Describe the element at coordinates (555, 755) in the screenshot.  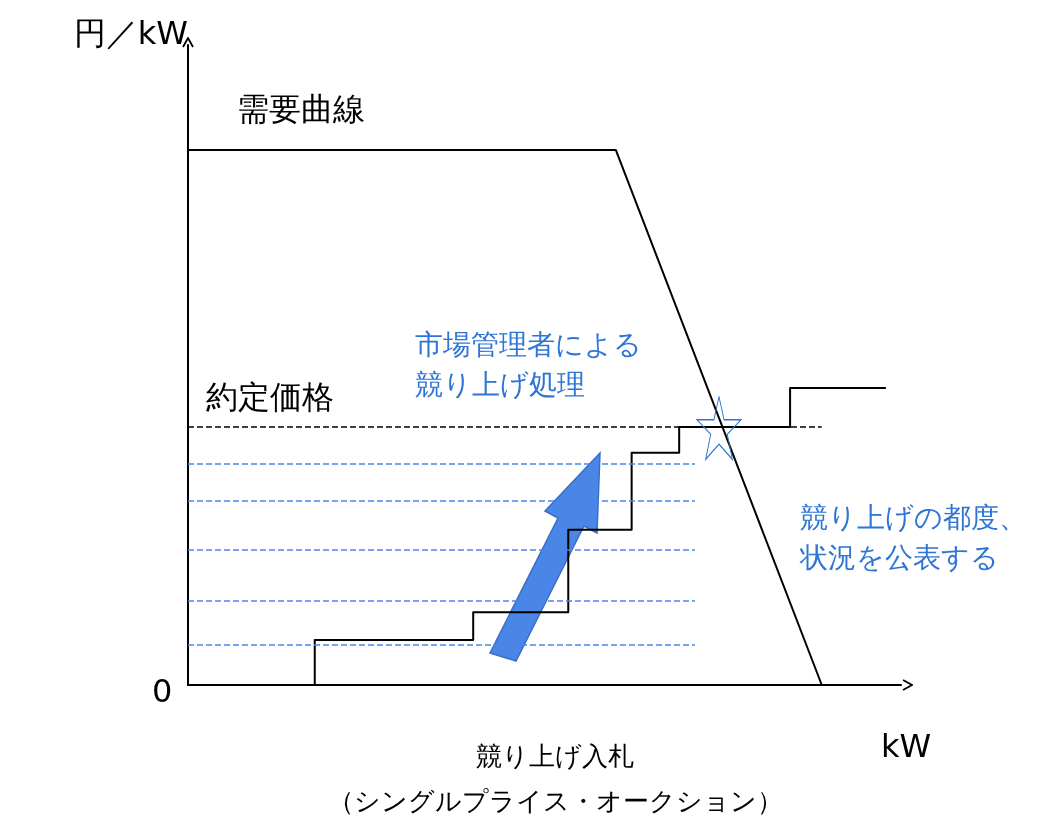
I see `text: 競り上げ入札` at that location.